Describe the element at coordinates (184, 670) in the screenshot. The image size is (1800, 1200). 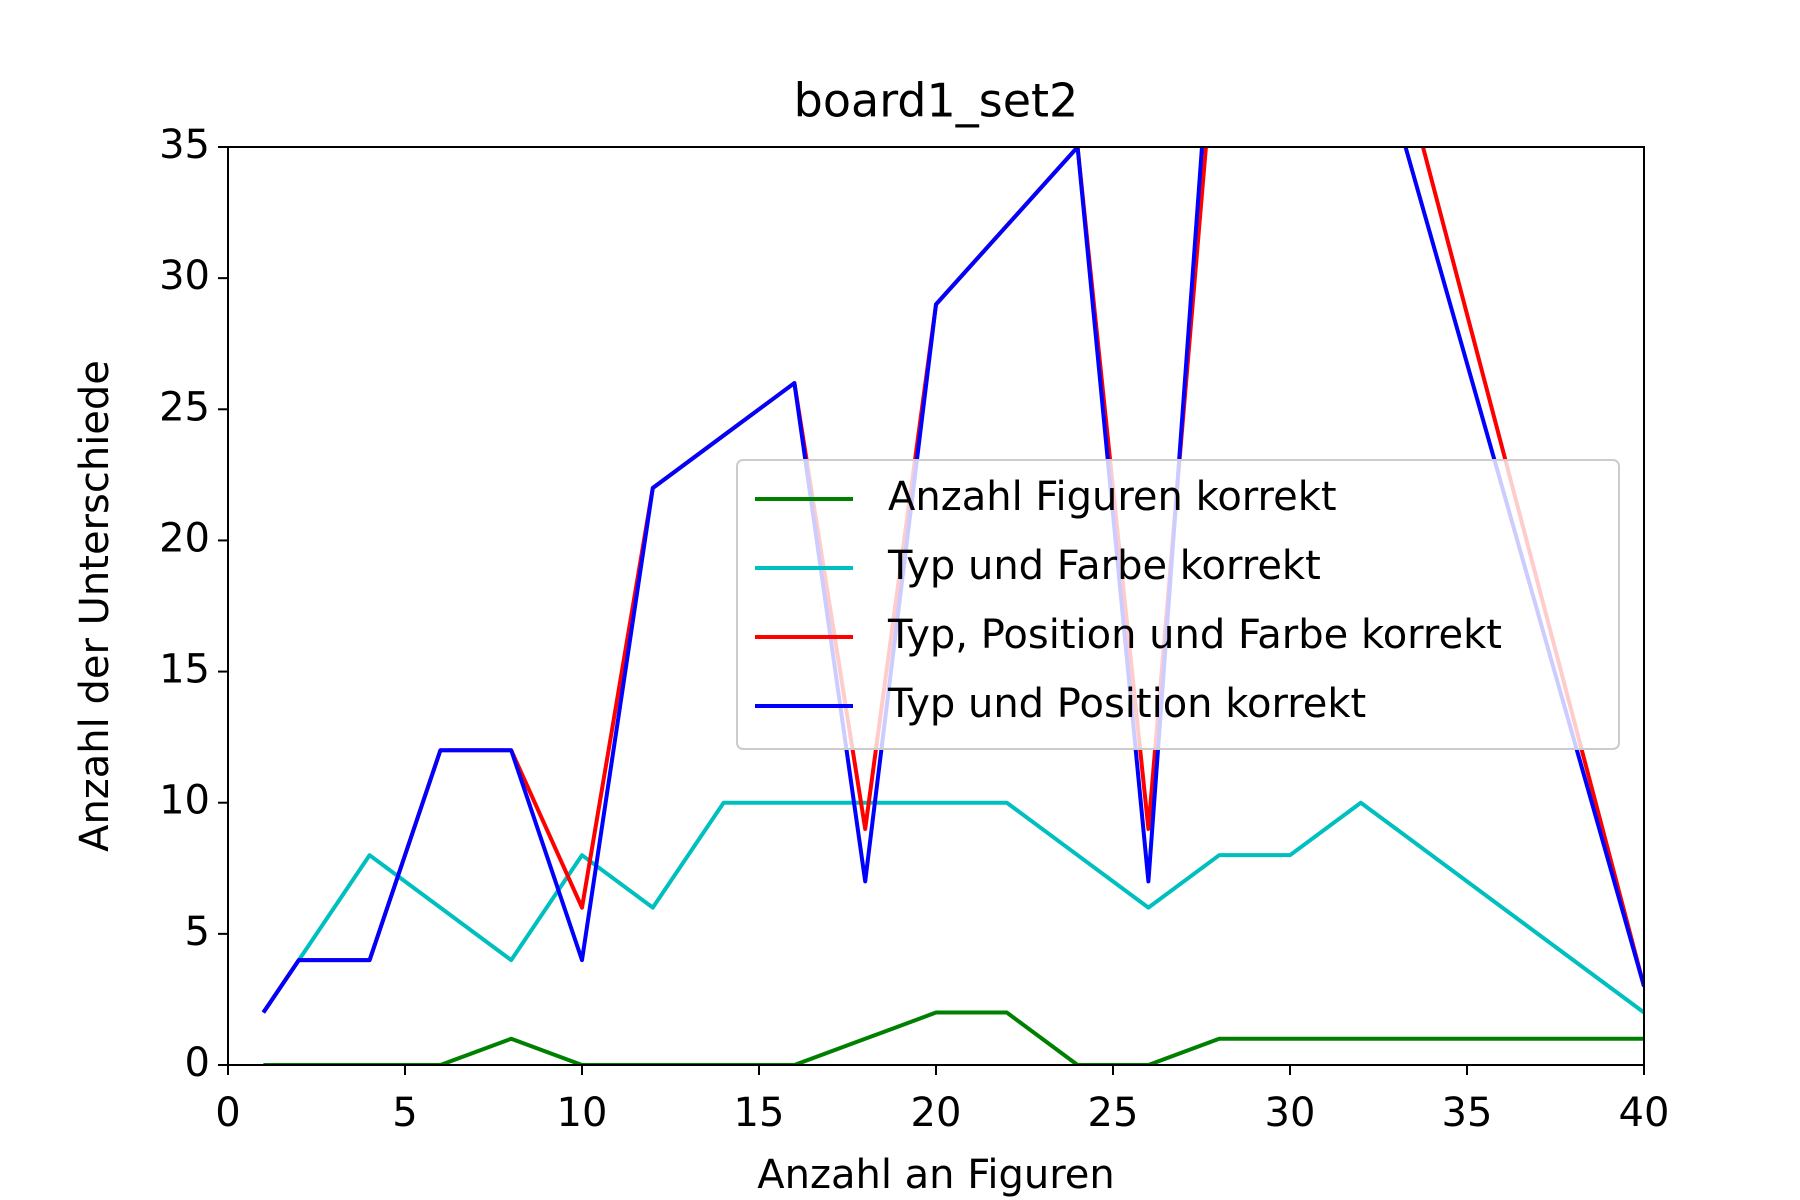
I see `y-tick-label: 15` at that location.